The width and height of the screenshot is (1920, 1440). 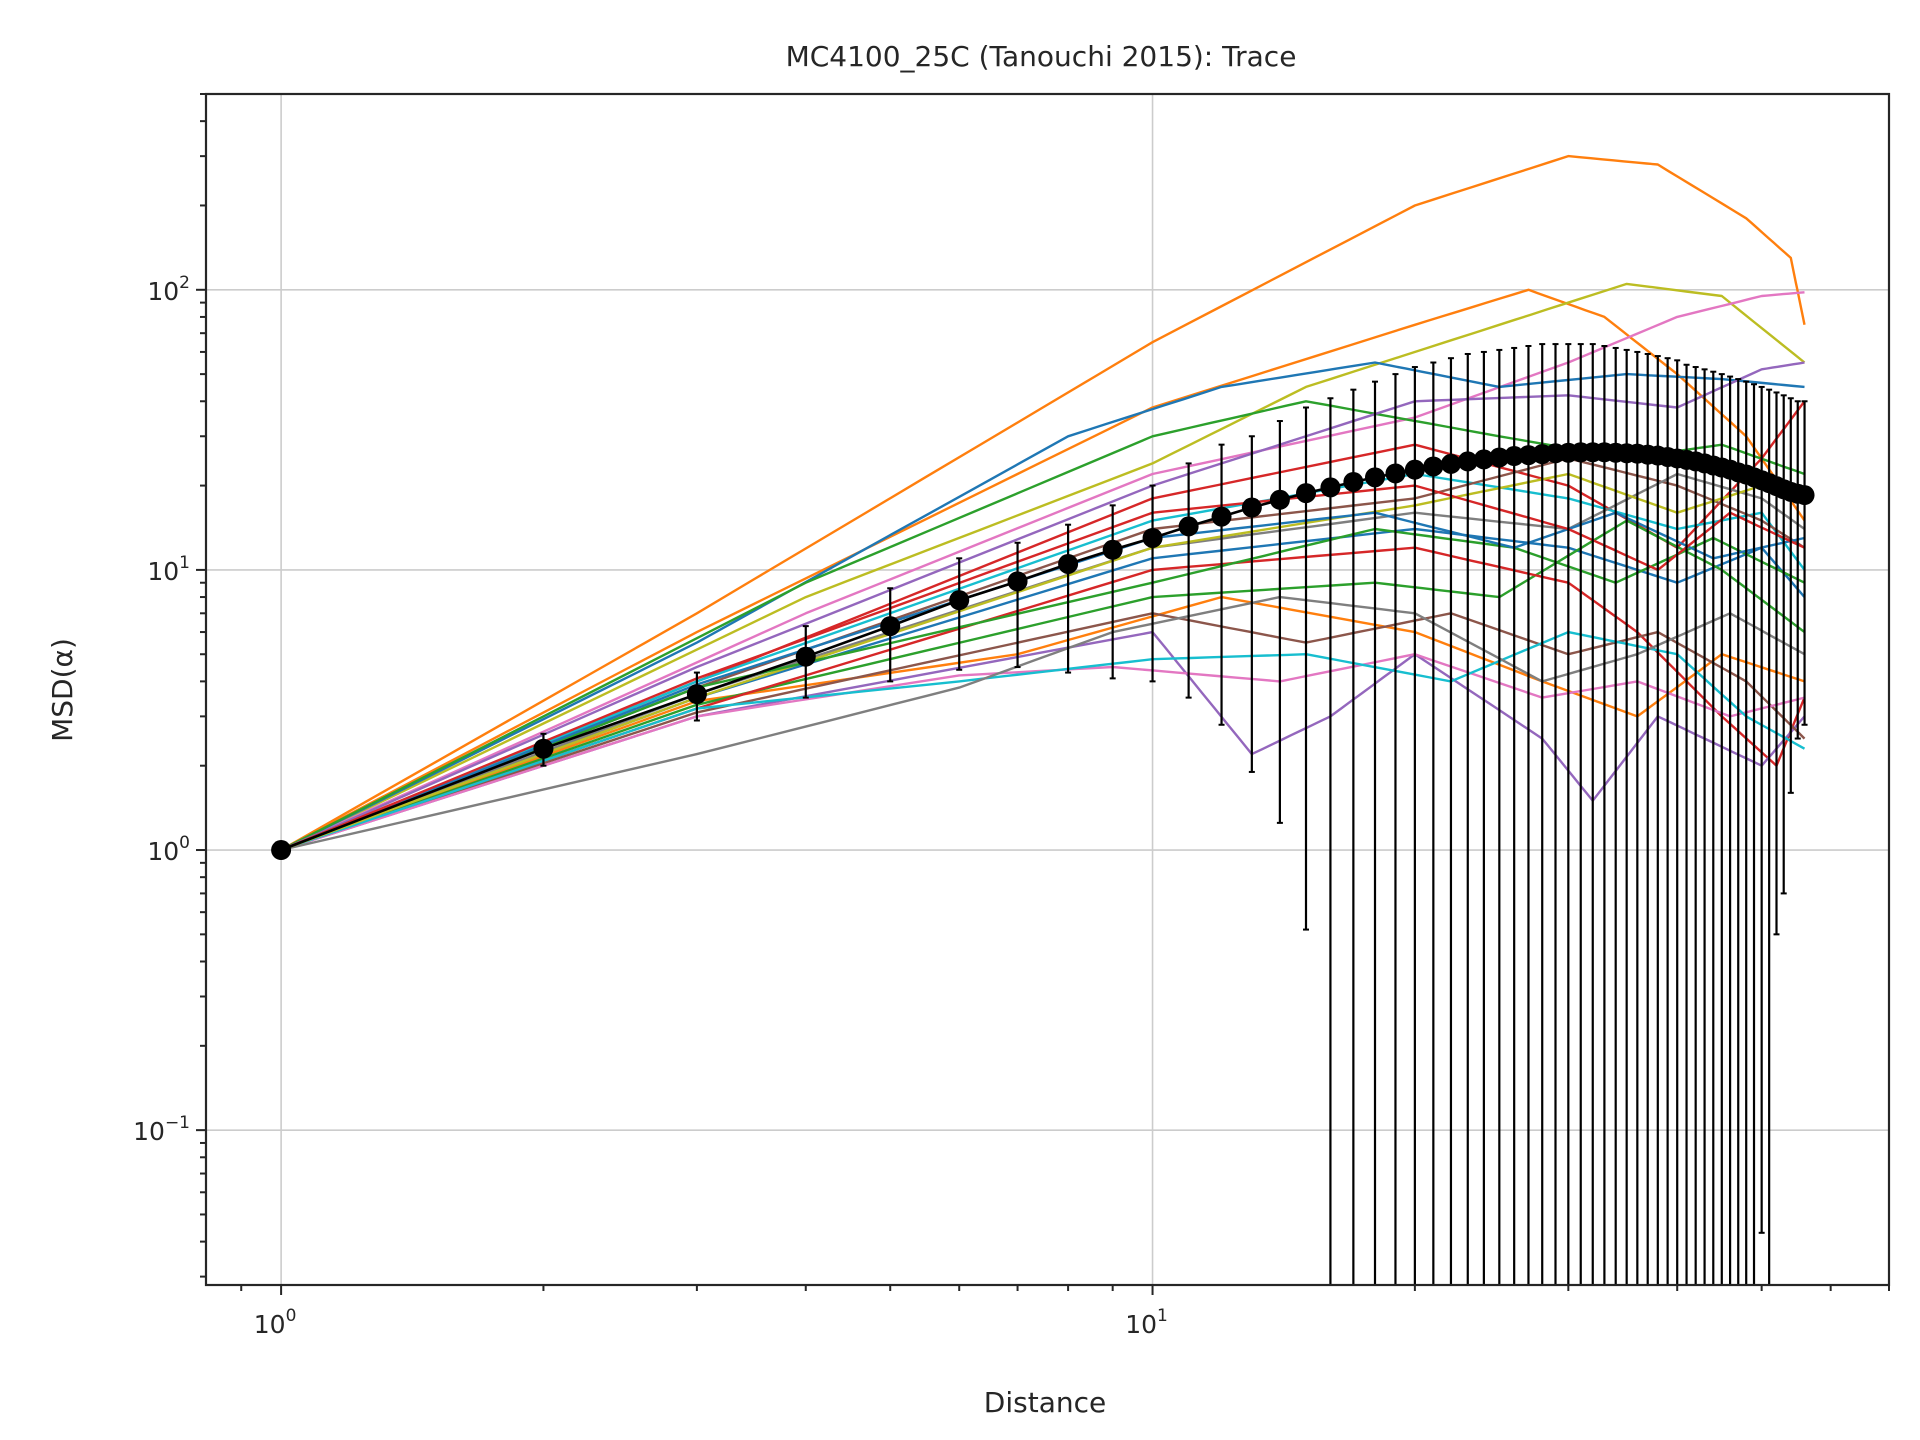 I want to click on y-tick-label-1: 10¹, so click(x=168, y=569).